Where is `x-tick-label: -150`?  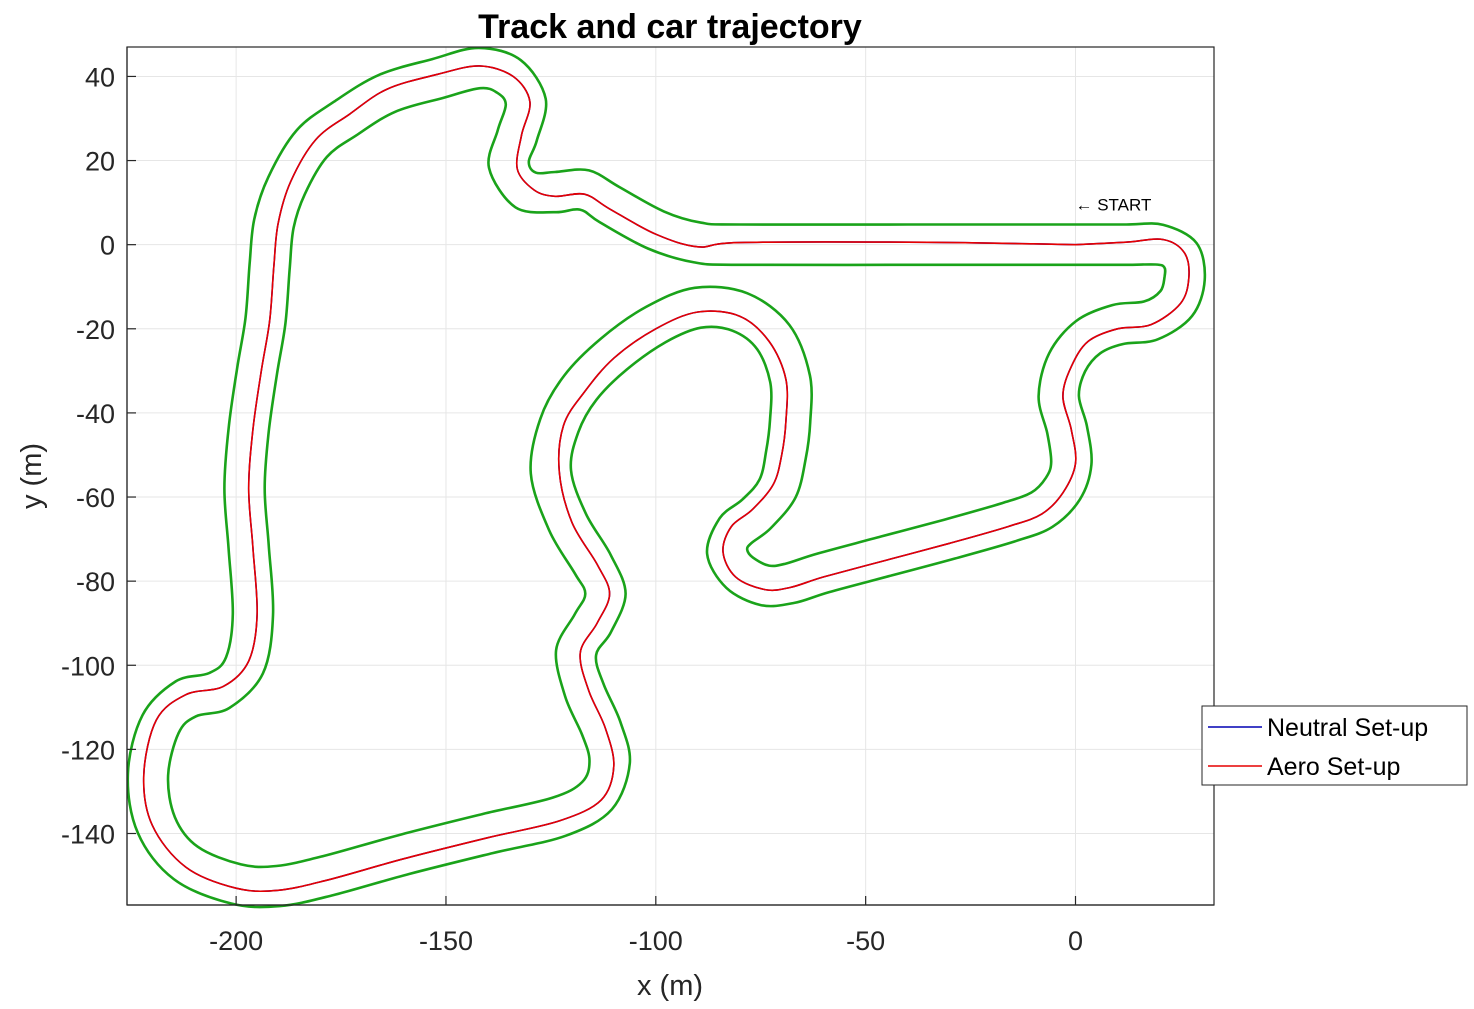
x-tick-label: -150 is located at coordinates (446, 941).